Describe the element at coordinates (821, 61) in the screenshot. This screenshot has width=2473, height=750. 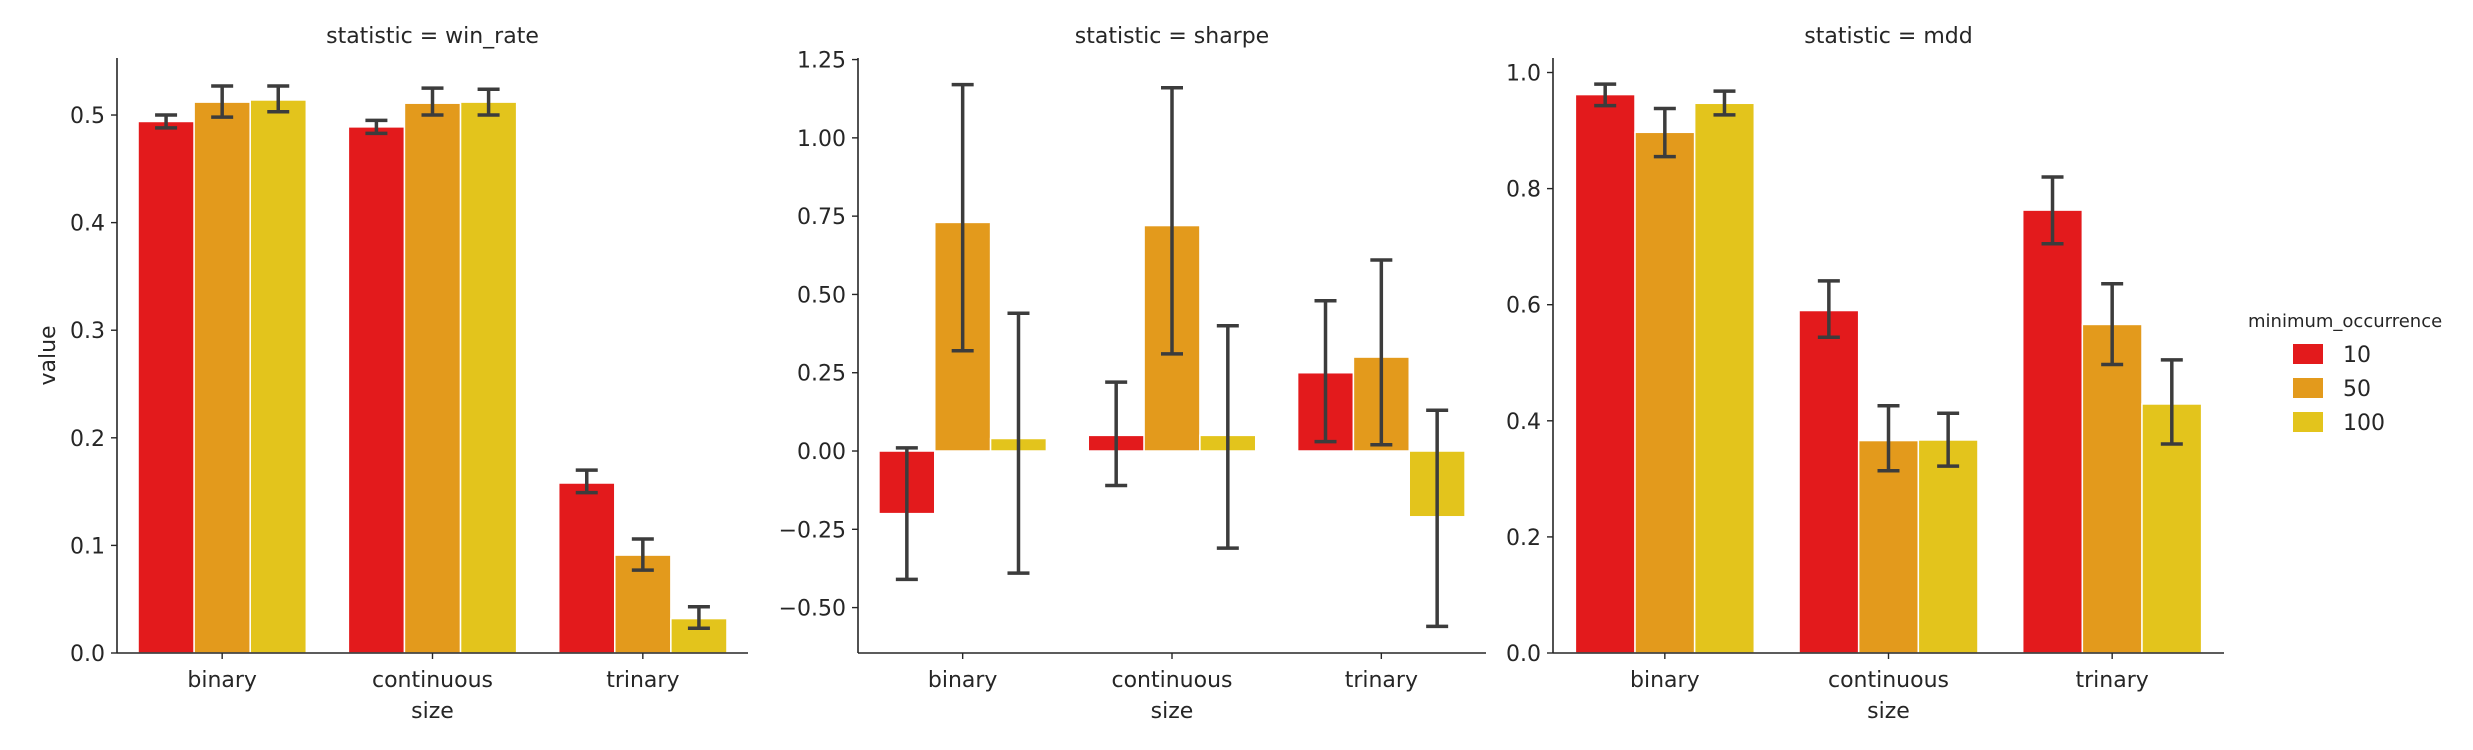
I see `y-tick-label: 1.25` at that location.